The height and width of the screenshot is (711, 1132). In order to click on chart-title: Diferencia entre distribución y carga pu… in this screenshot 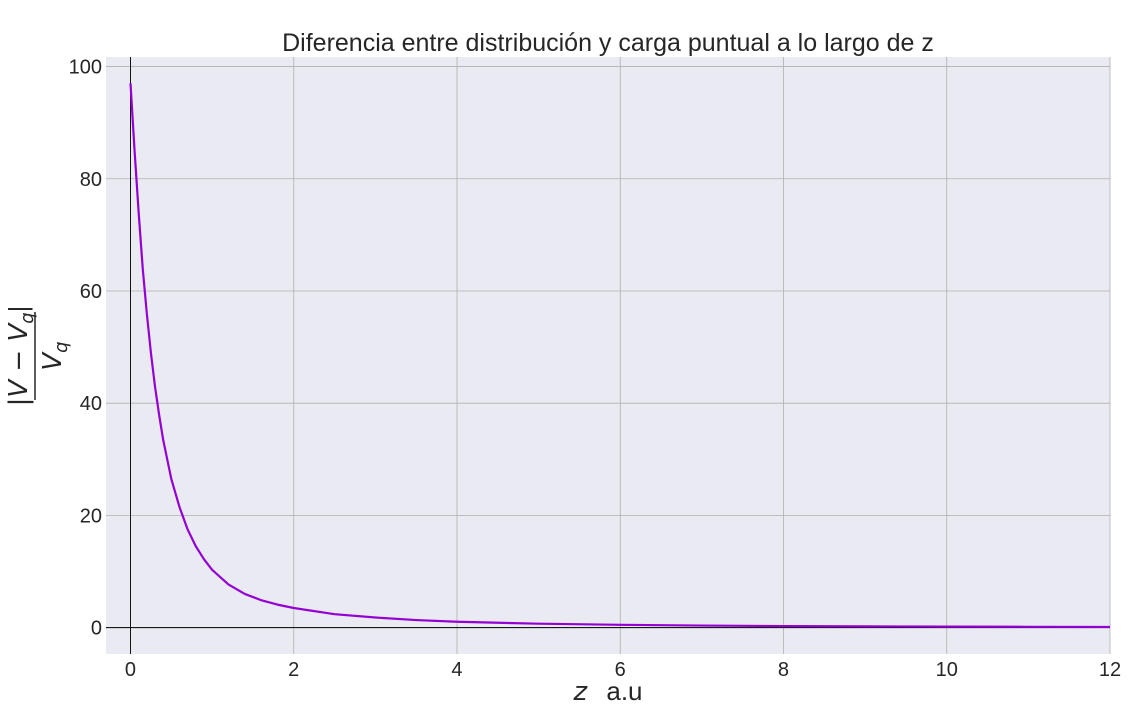, I will do `click(608, 43)`.